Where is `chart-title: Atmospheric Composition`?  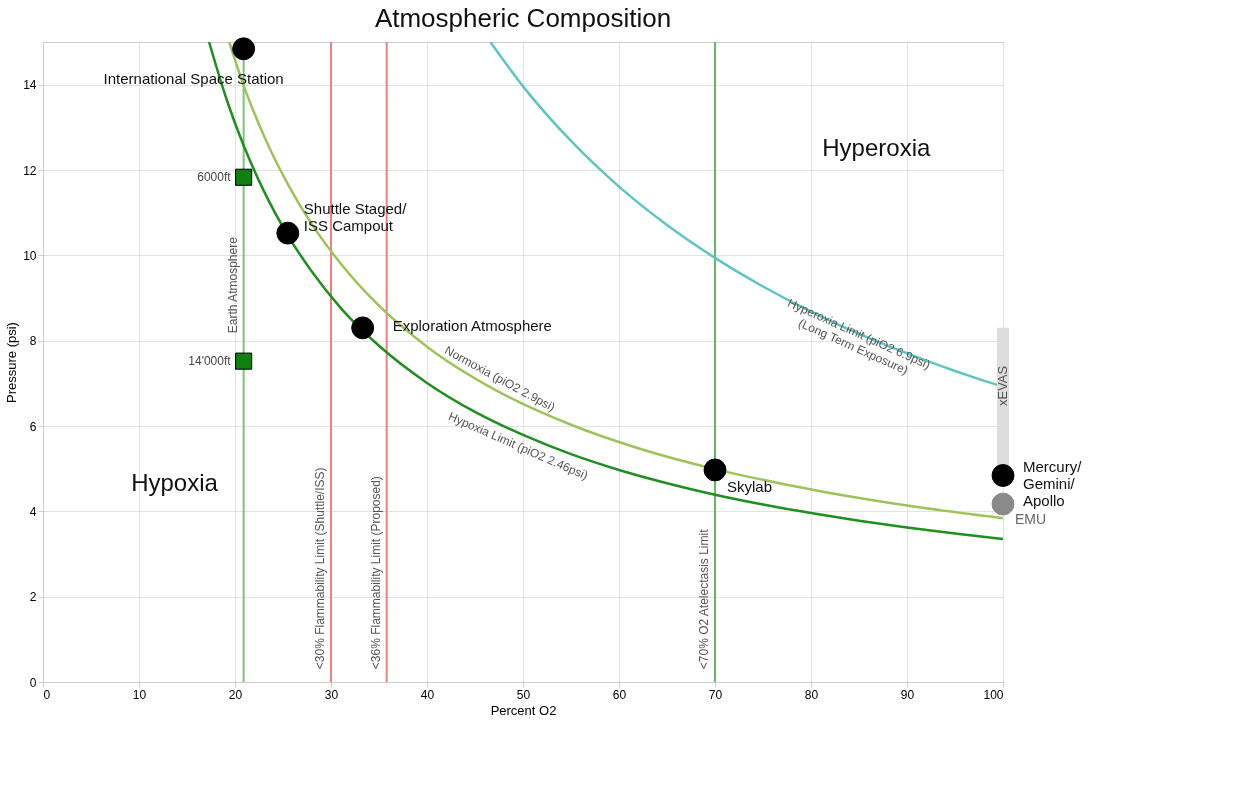
chart-title: Atmospheric Composition is located at coordinates (523, 17).